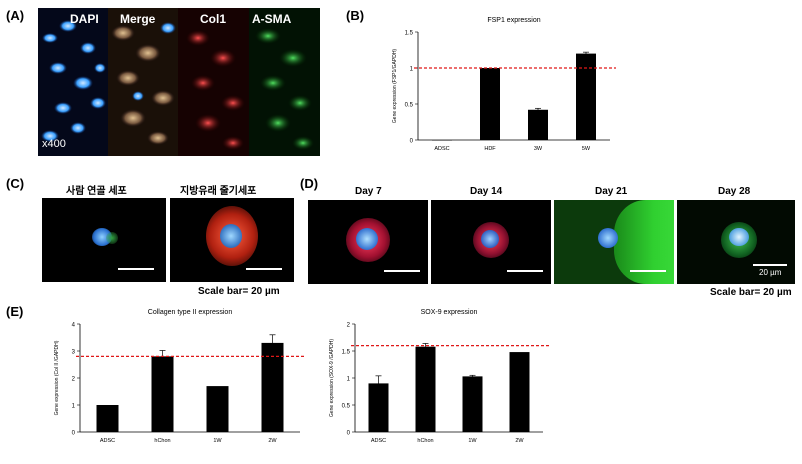 This screenshot has width=802, height=464. Describe the element at coordinates (490, 104) in the screenshot. I see `bar-HDF` at that location.